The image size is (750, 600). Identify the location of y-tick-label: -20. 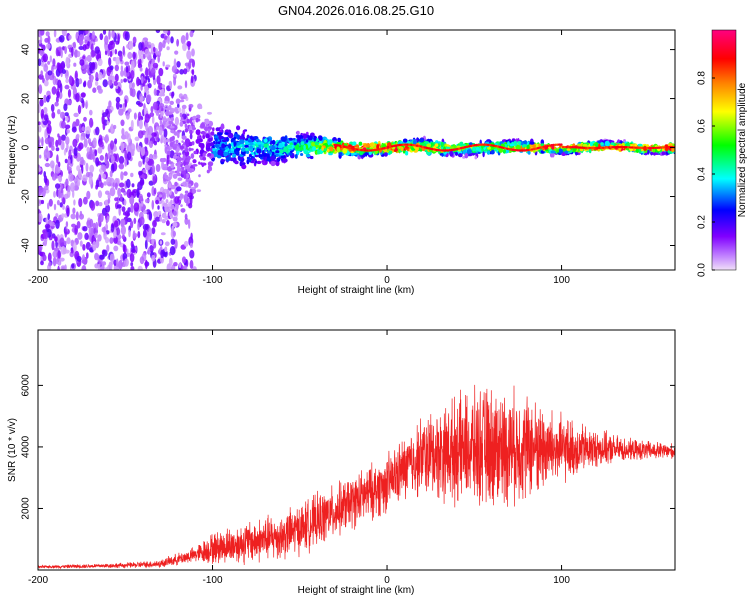
(26, 196).